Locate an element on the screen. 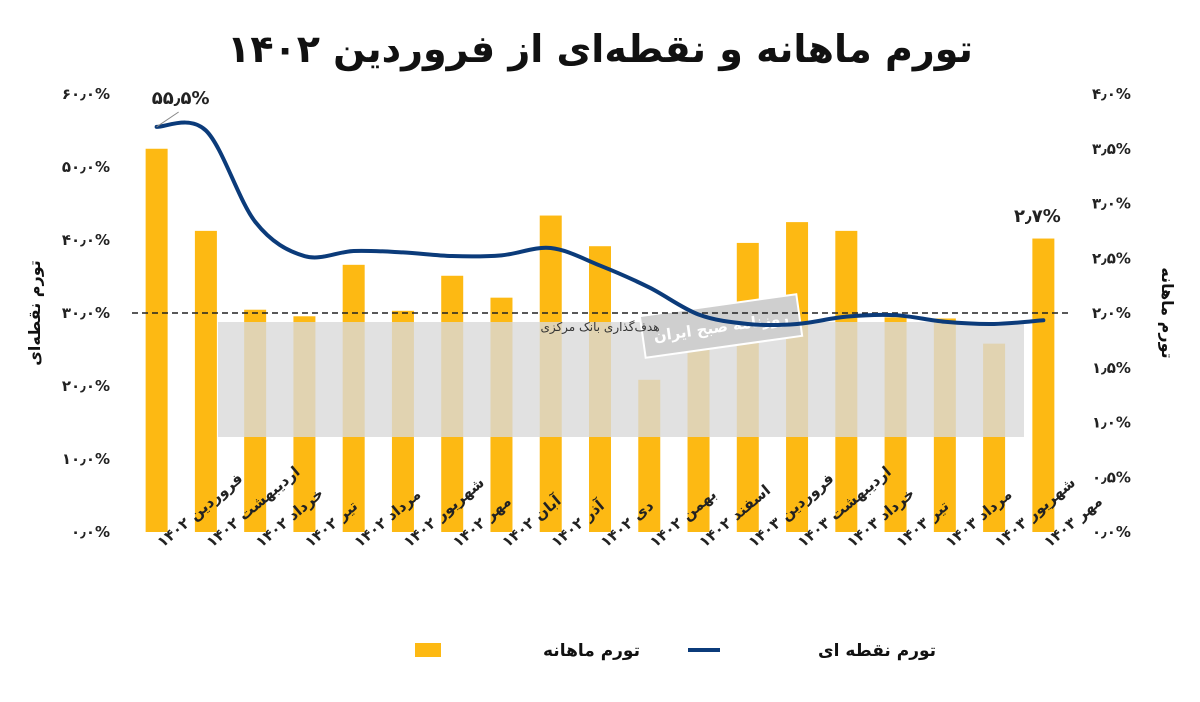 The image size is (1200, 702). right-tick-8: ۴٫۰% is located at coordinates (1111, 94).